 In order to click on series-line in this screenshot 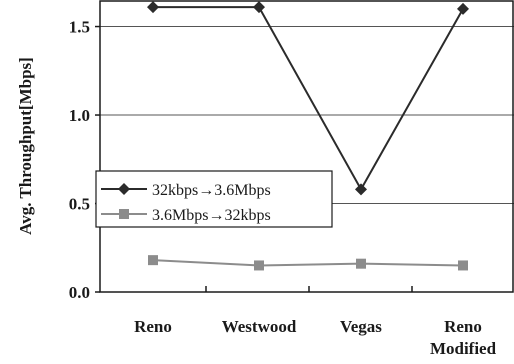, I will do `click(308, 262)`.